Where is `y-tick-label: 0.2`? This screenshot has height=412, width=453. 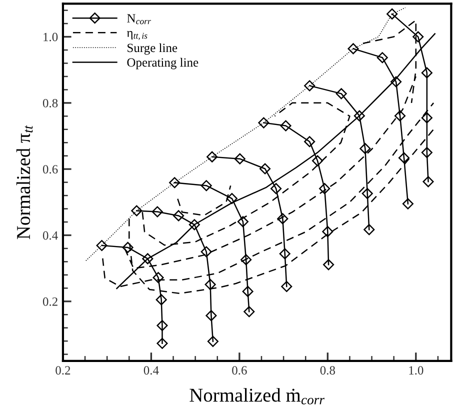 y-tick-label: 0.2 is located at coordinates (50, 301).